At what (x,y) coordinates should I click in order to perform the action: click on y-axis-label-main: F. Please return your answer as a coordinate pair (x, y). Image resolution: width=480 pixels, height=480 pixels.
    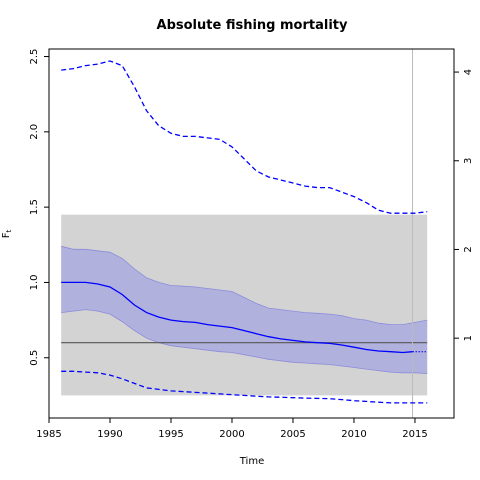
    Looking at the image, I should click on (6, 235).